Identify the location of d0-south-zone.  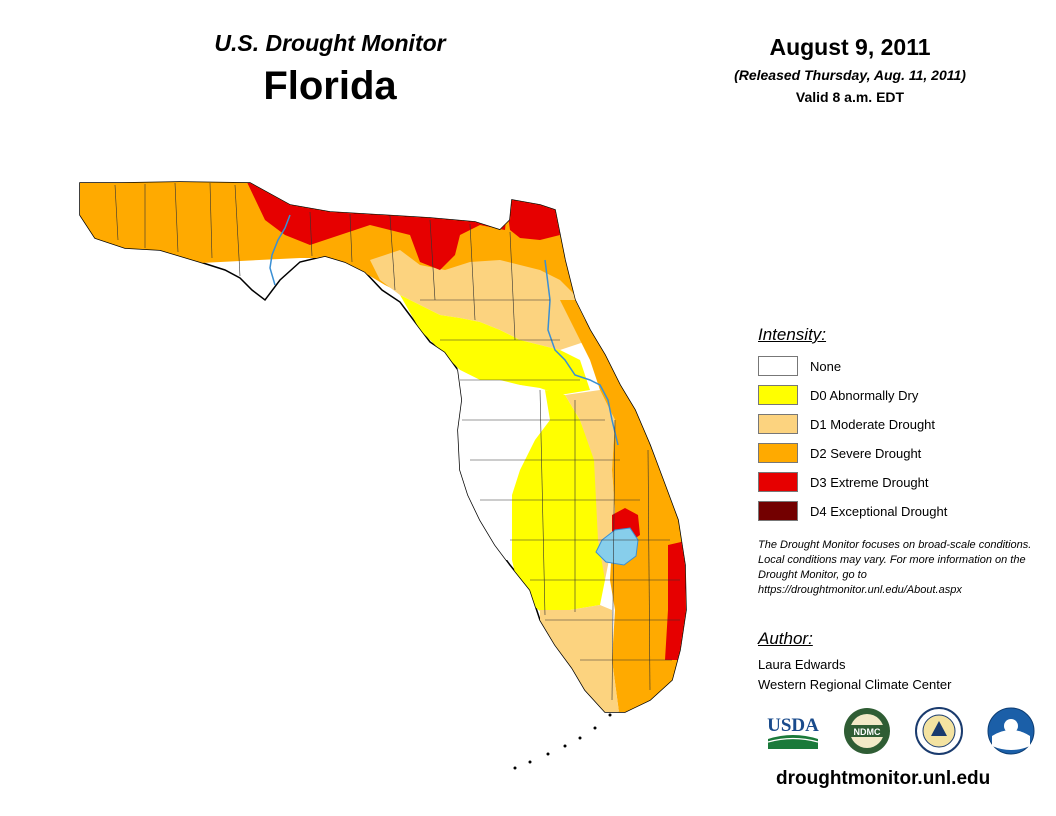
(558, 502).